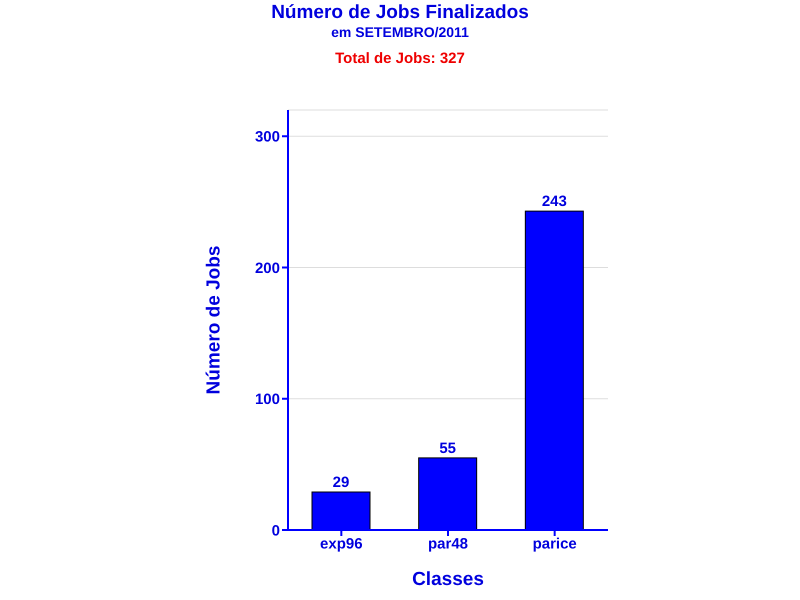  I want to click on y-tick-label: 100, so click(267, 399).